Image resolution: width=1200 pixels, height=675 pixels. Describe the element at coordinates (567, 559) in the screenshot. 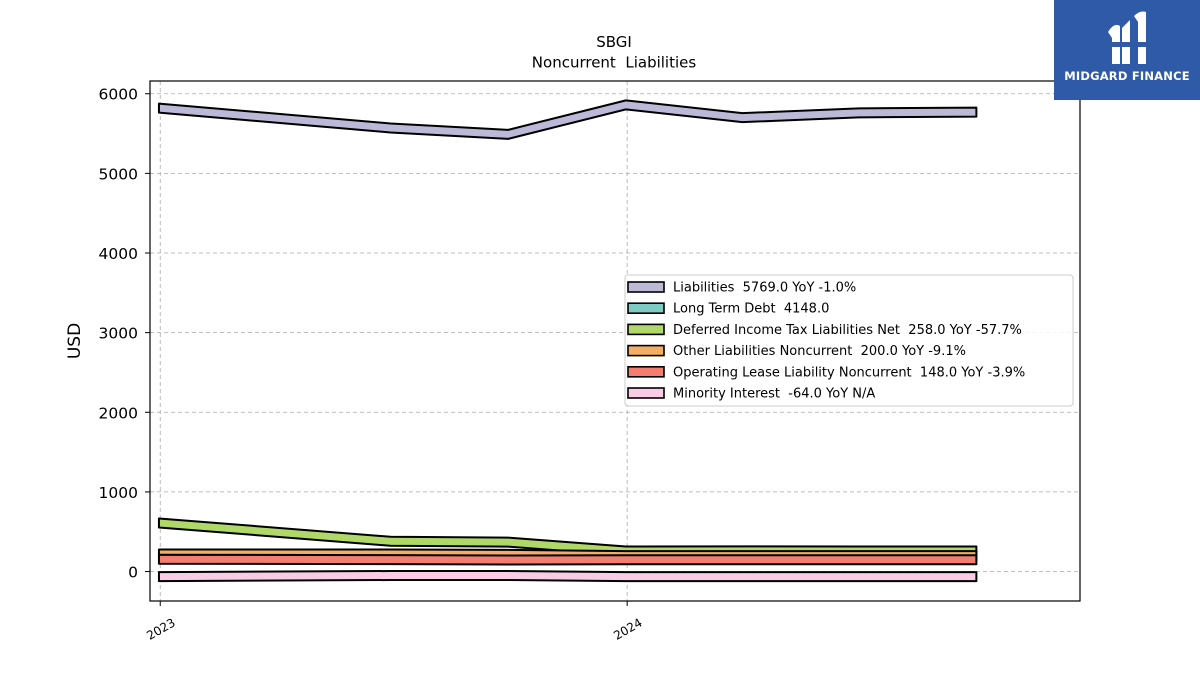

I see `series-band-operating-lease-liability-noncurrent` at that location.